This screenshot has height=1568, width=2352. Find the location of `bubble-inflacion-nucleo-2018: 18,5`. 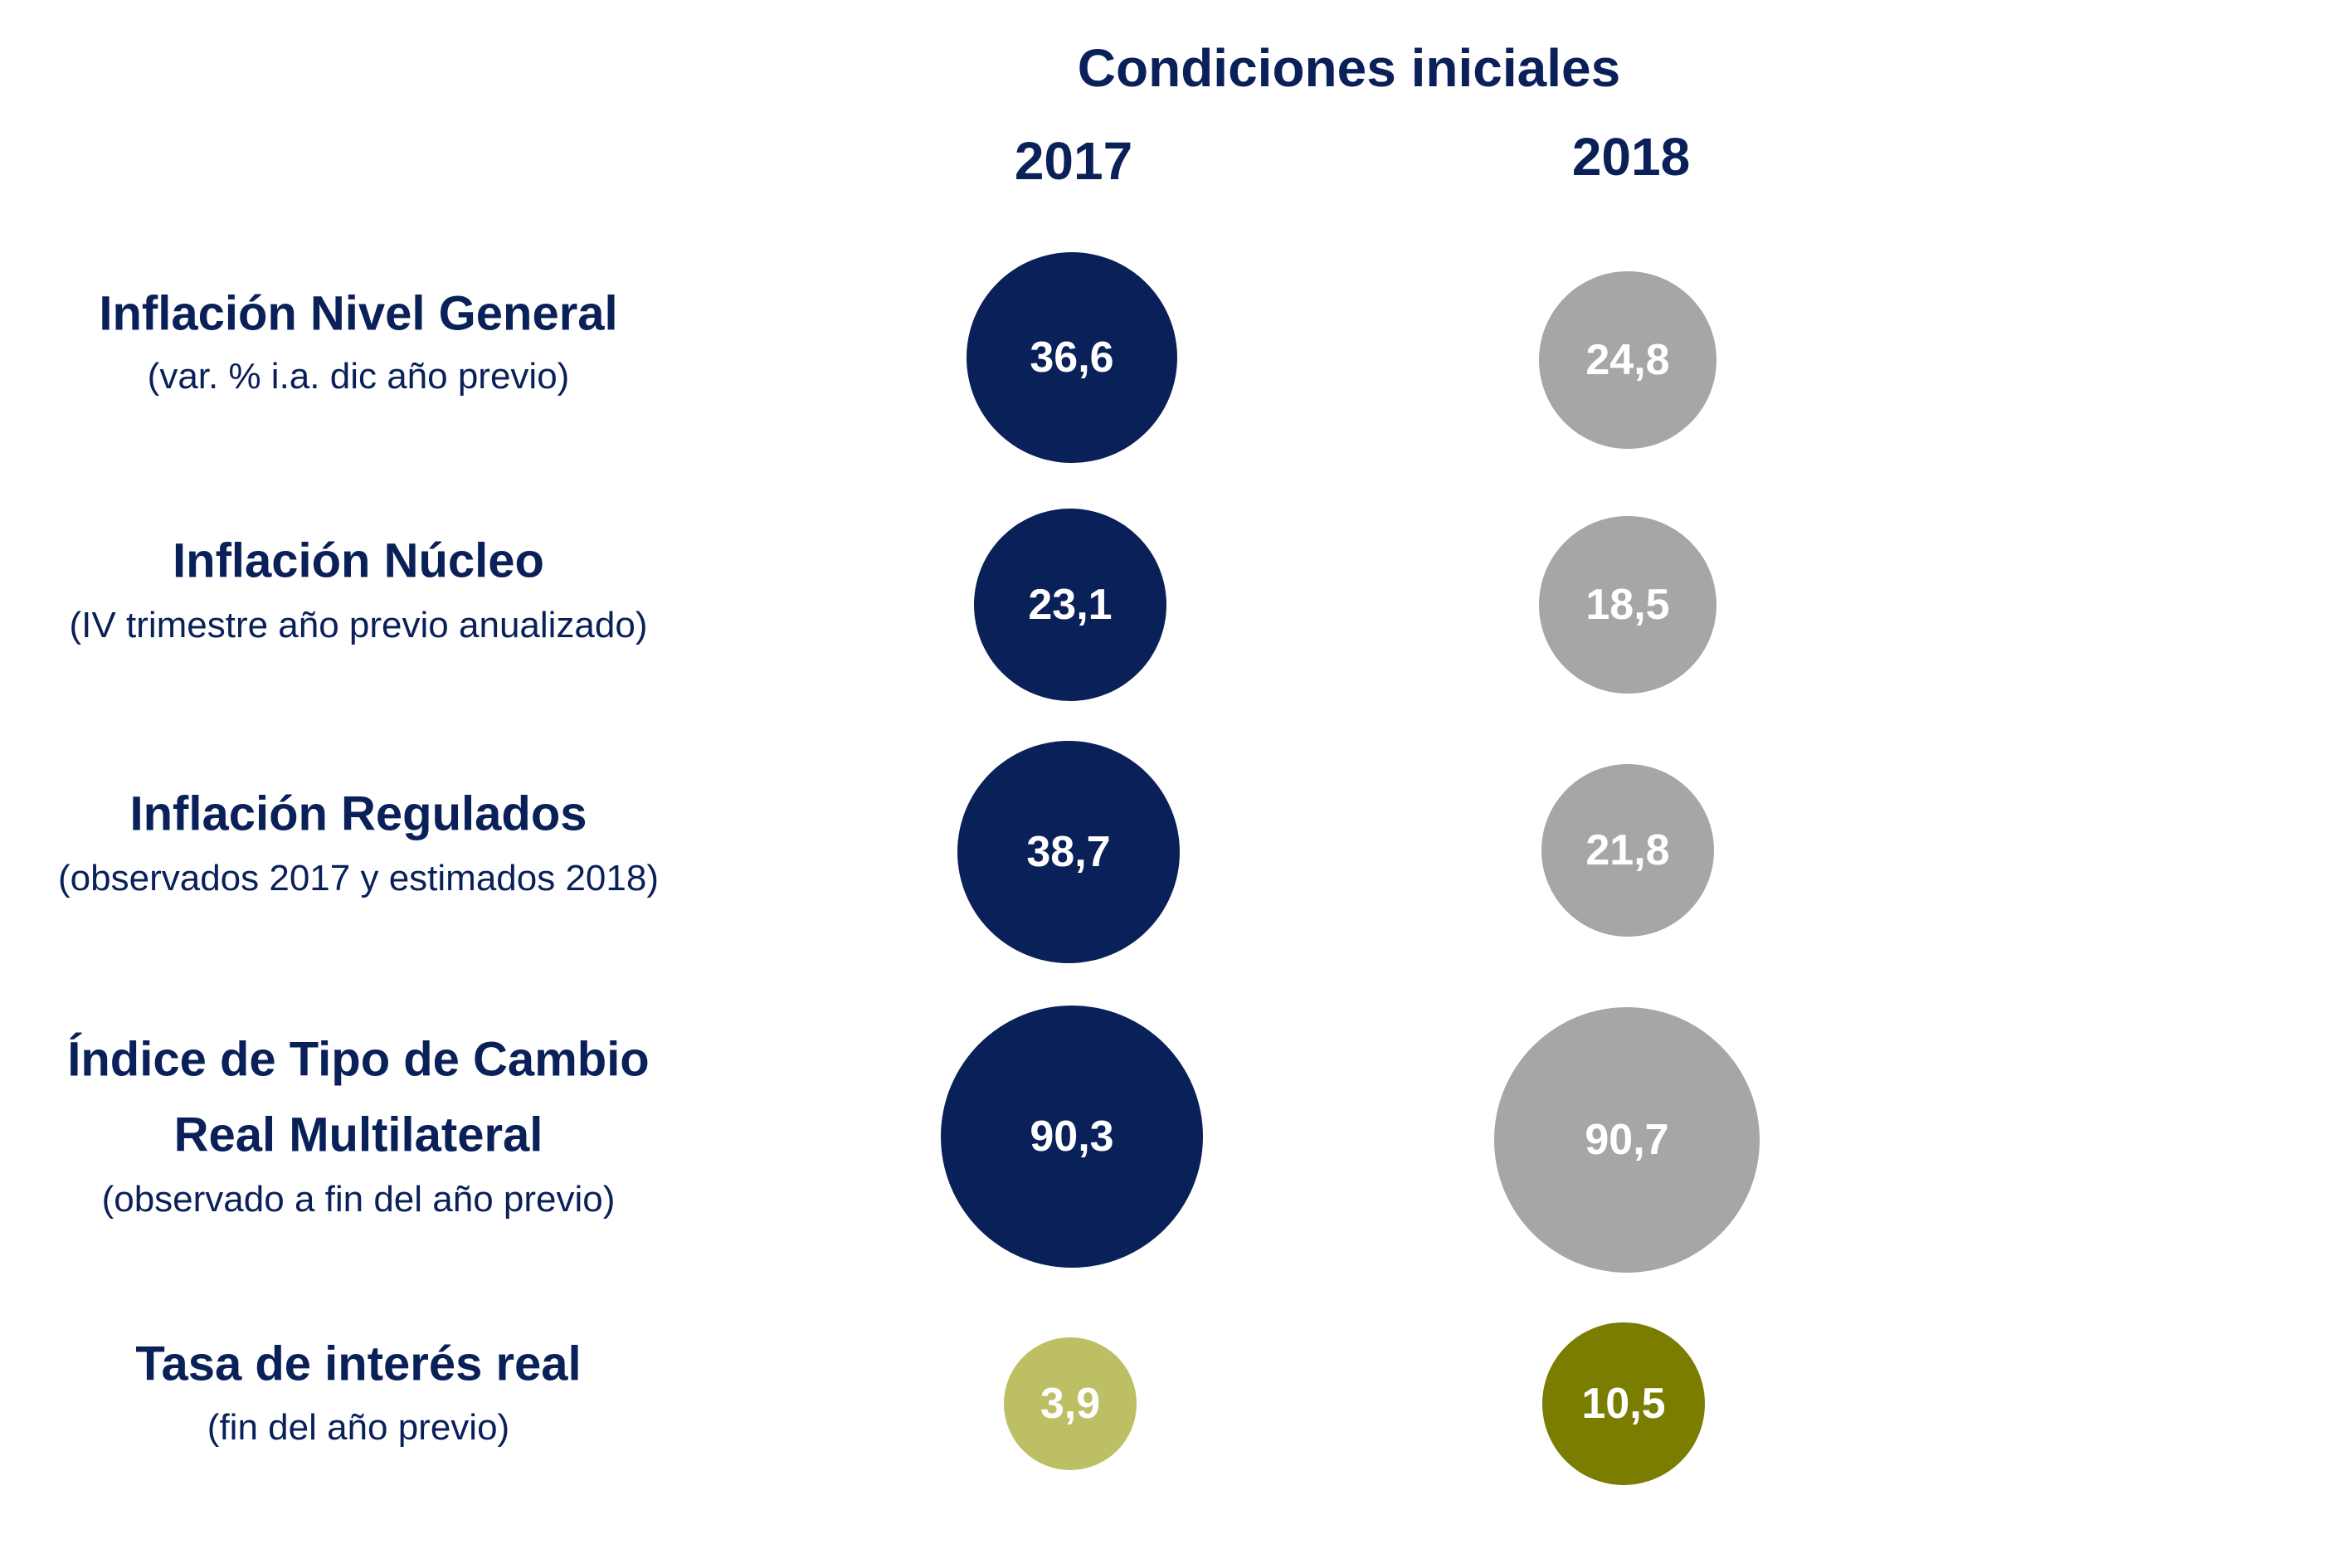

bubble-inflacion-nucleo-2018: 18,5 is located at coordinates (1628, 605).